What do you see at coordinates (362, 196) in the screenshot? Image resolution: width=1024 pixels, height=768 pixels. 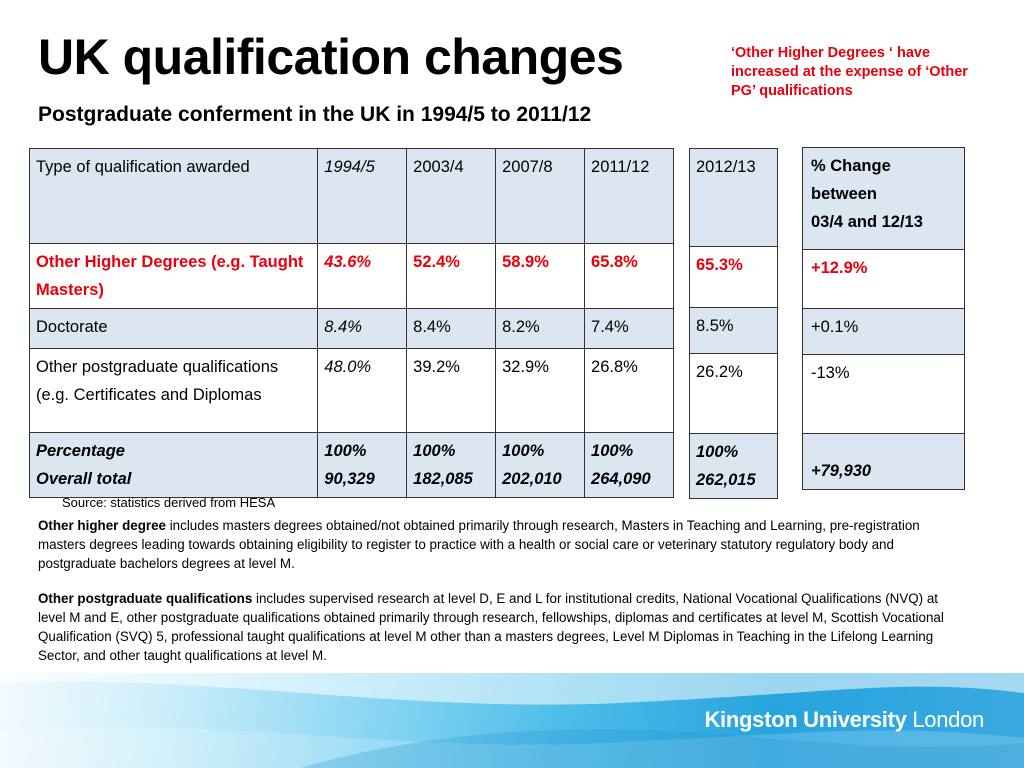 I see `header-1994: 1994/5` at bounding box center [362, 196].